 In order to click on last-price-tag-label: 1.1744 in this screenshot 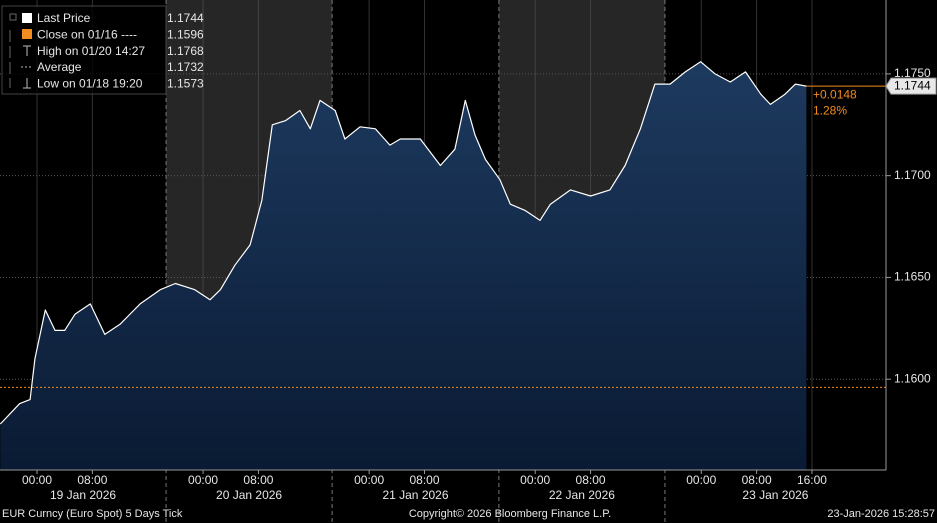, I will do `click(912, 85)`.